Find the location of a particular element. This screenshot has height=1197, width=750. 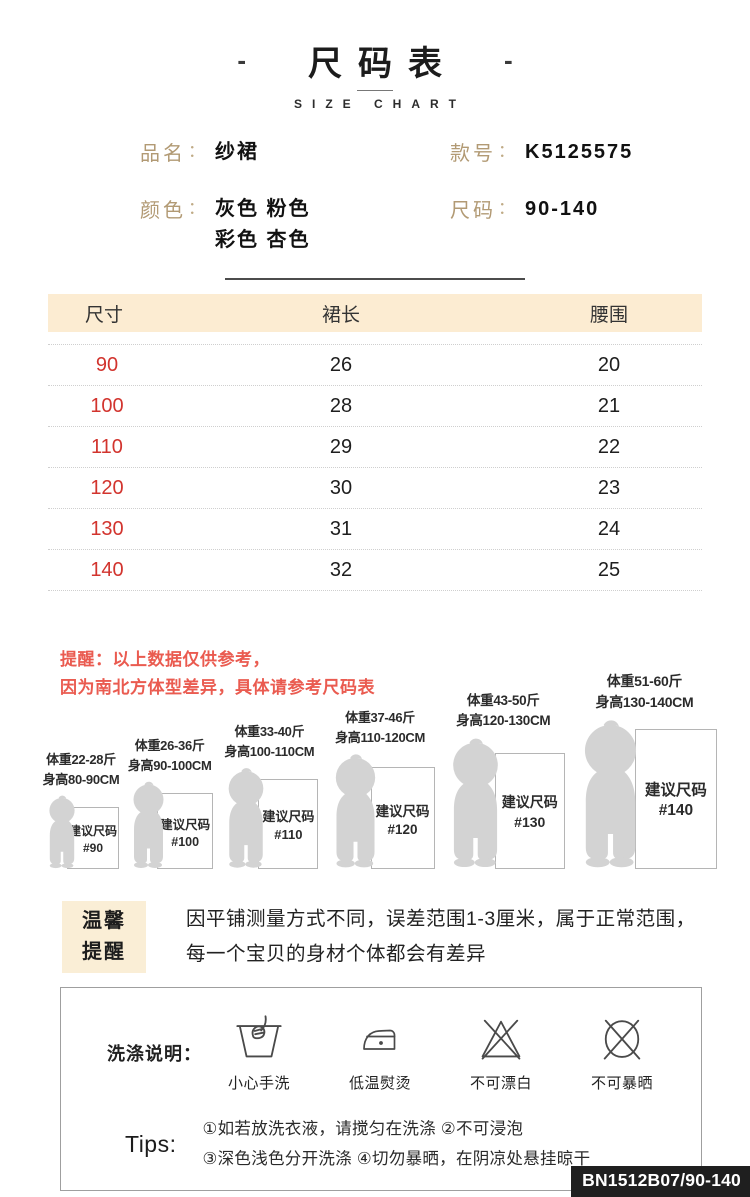

care-item-hand-wash: 小心手洗 is located at coordinates (259, 1052).